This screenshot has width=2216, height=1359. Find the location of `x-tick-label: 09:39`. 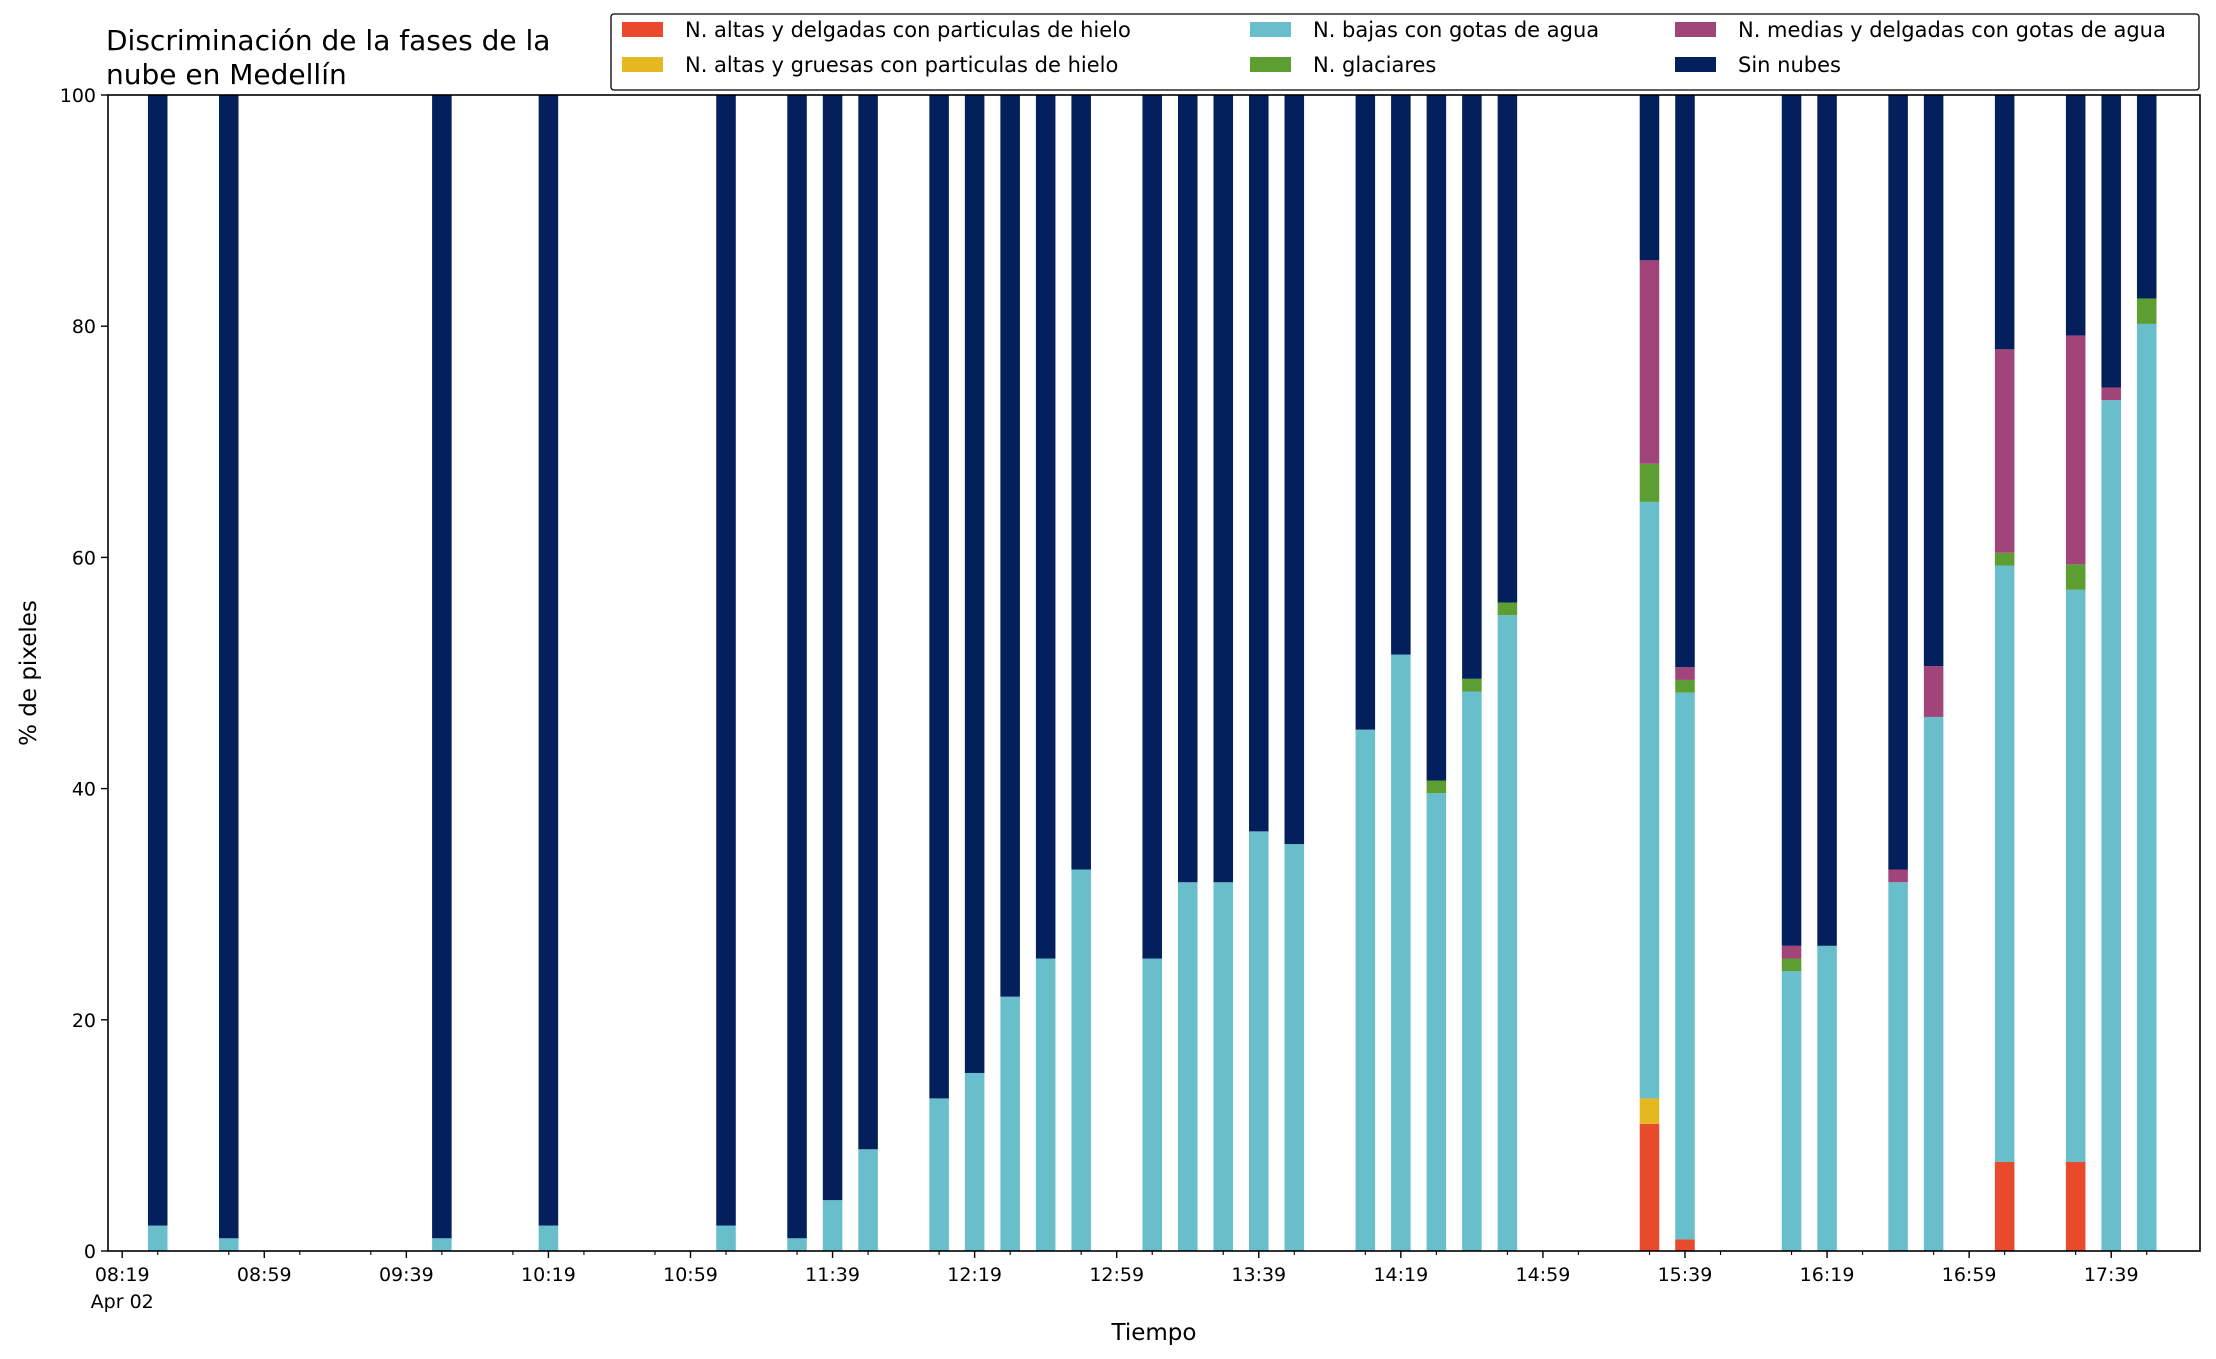

x-tick-label: 09:39 is located at coordinates (406, 1275).